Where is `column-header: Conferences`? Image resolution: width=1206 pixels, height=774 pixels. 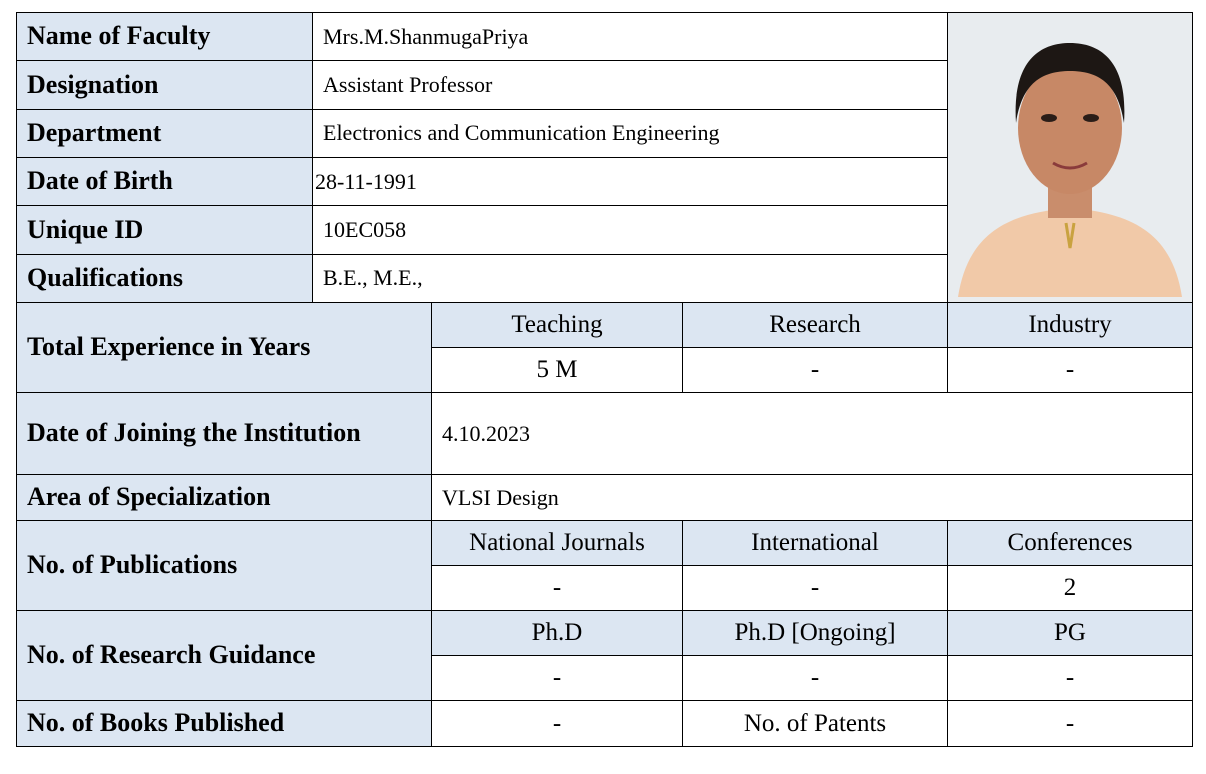
column-header: Conferences is located at coordinates (1070, 543).